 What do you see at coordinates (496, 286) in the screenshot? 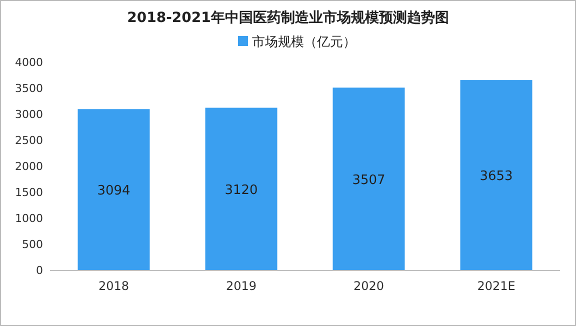
I see `x-tick-label: 2021E` at bounding box center [496, 286].